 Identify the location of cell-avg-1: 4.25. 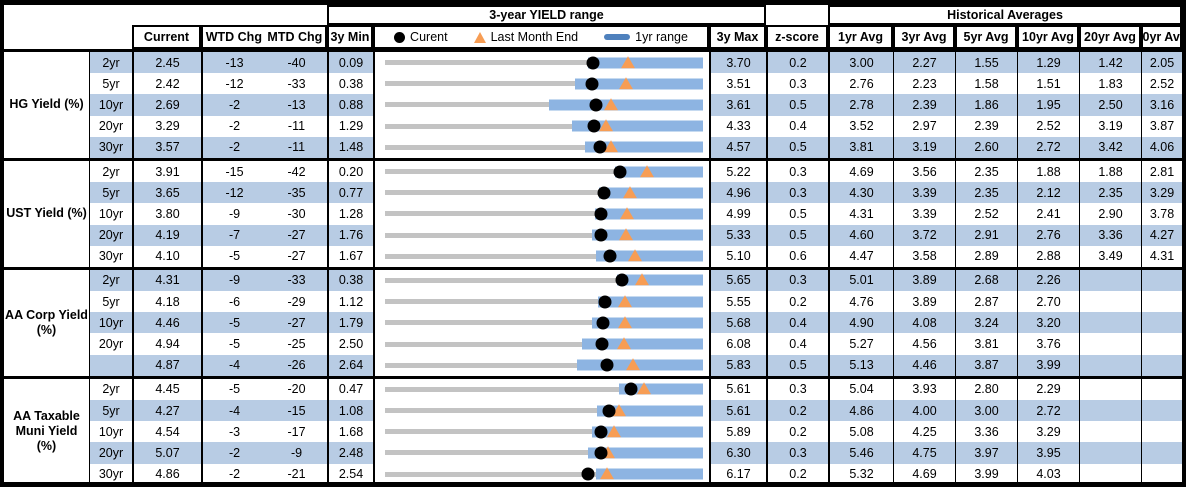
(924, 432).